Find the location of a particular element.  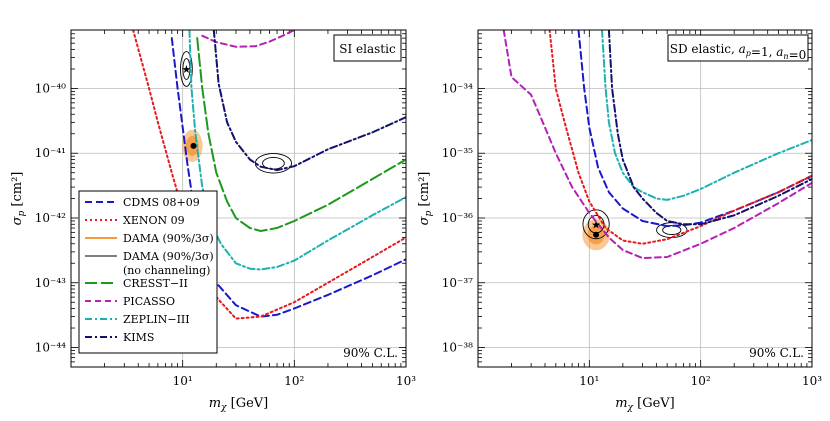

series-line-zeplin-iii is located at coordinates (706, 115).